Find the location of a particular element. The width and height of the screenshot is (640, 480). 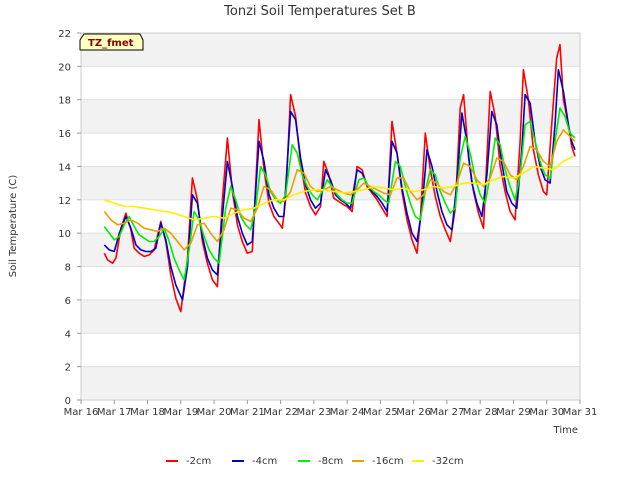

y-tick-label: 8 is located at coordinates (68, 268).